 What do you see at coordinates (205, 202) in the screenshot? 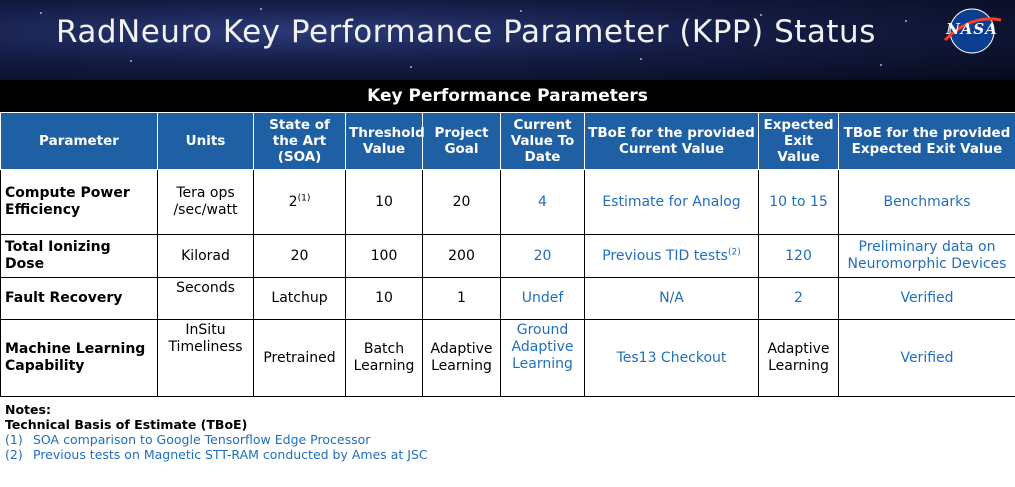
I see `cell-units: Tera ops /sec/watt` at bounding box center [205, 202].